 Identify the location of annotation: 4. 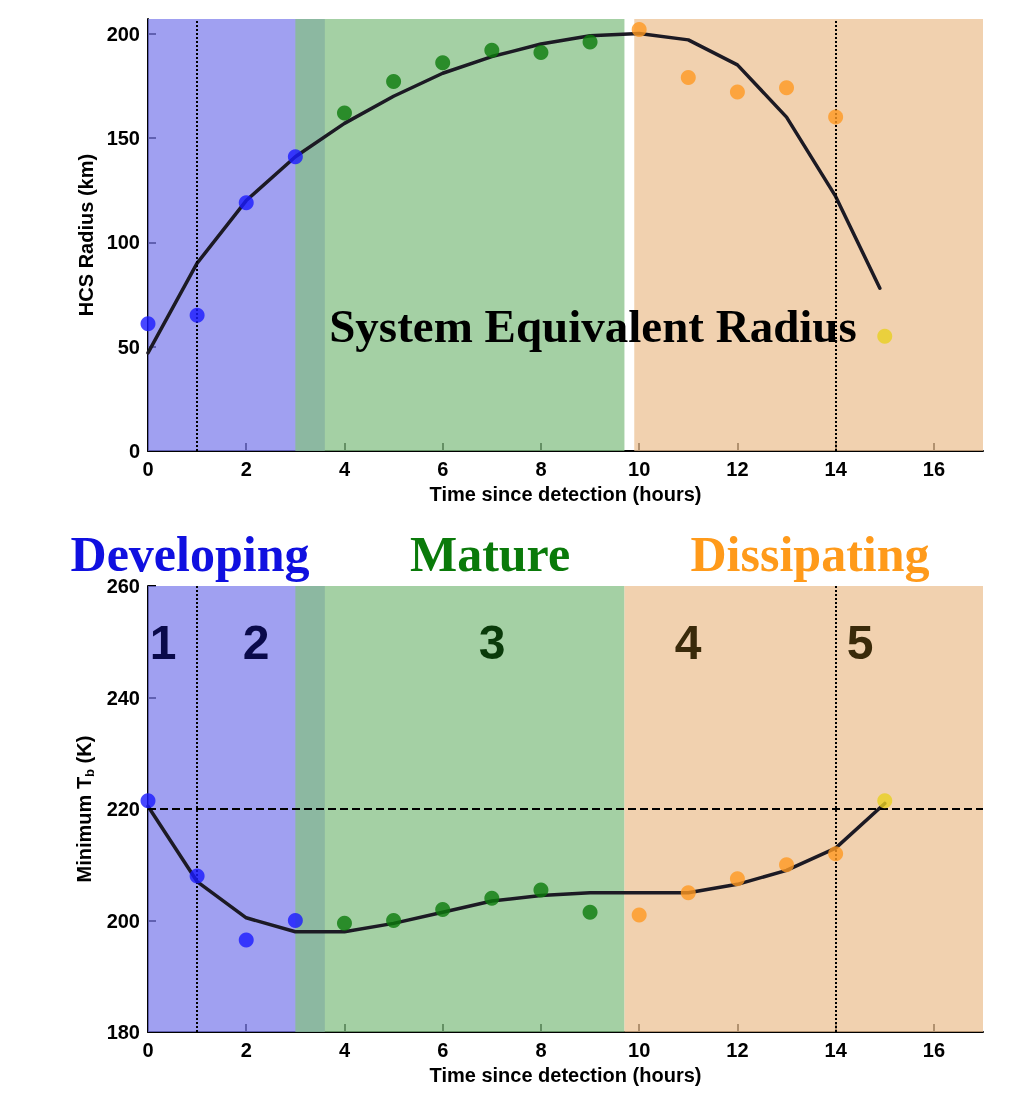
(688, 642).